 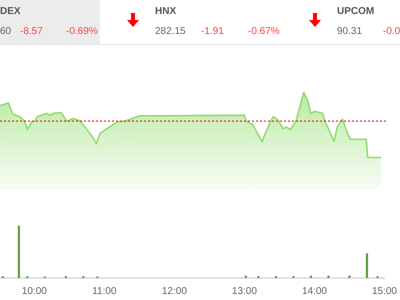 I want to click on text: -8.57, so click(x=31, y=31).